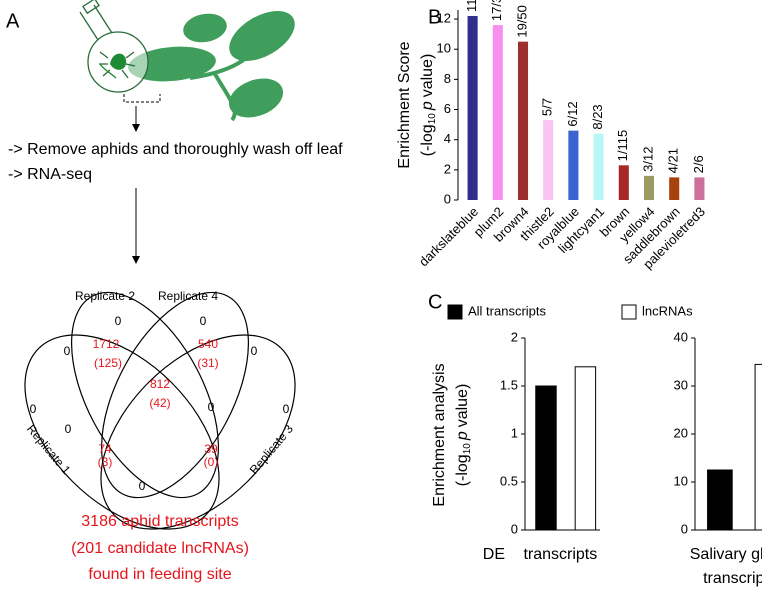 The image size is (762, 591). I want to click on bar-label: 11/13, so click(471, 6).